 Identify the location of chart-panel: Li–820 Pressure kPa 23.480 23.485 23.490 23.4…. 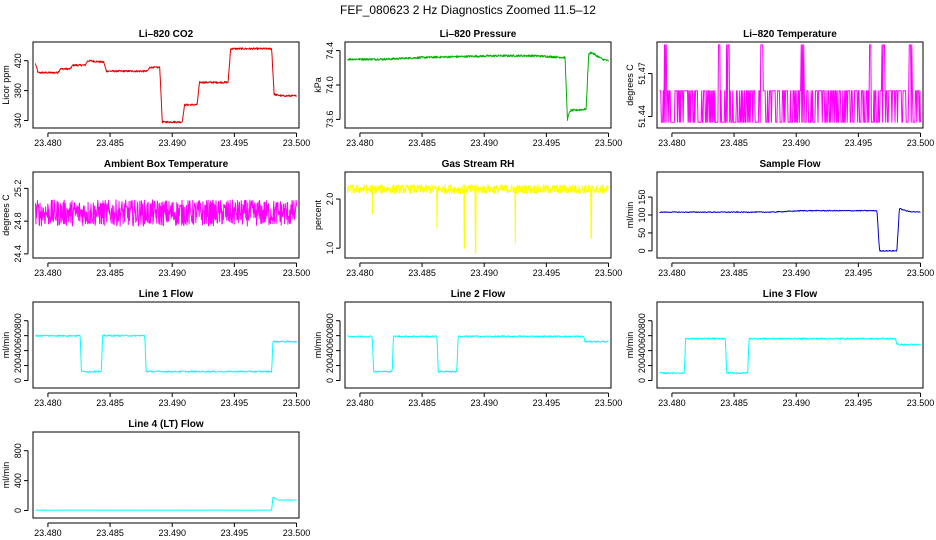
(467, 88).